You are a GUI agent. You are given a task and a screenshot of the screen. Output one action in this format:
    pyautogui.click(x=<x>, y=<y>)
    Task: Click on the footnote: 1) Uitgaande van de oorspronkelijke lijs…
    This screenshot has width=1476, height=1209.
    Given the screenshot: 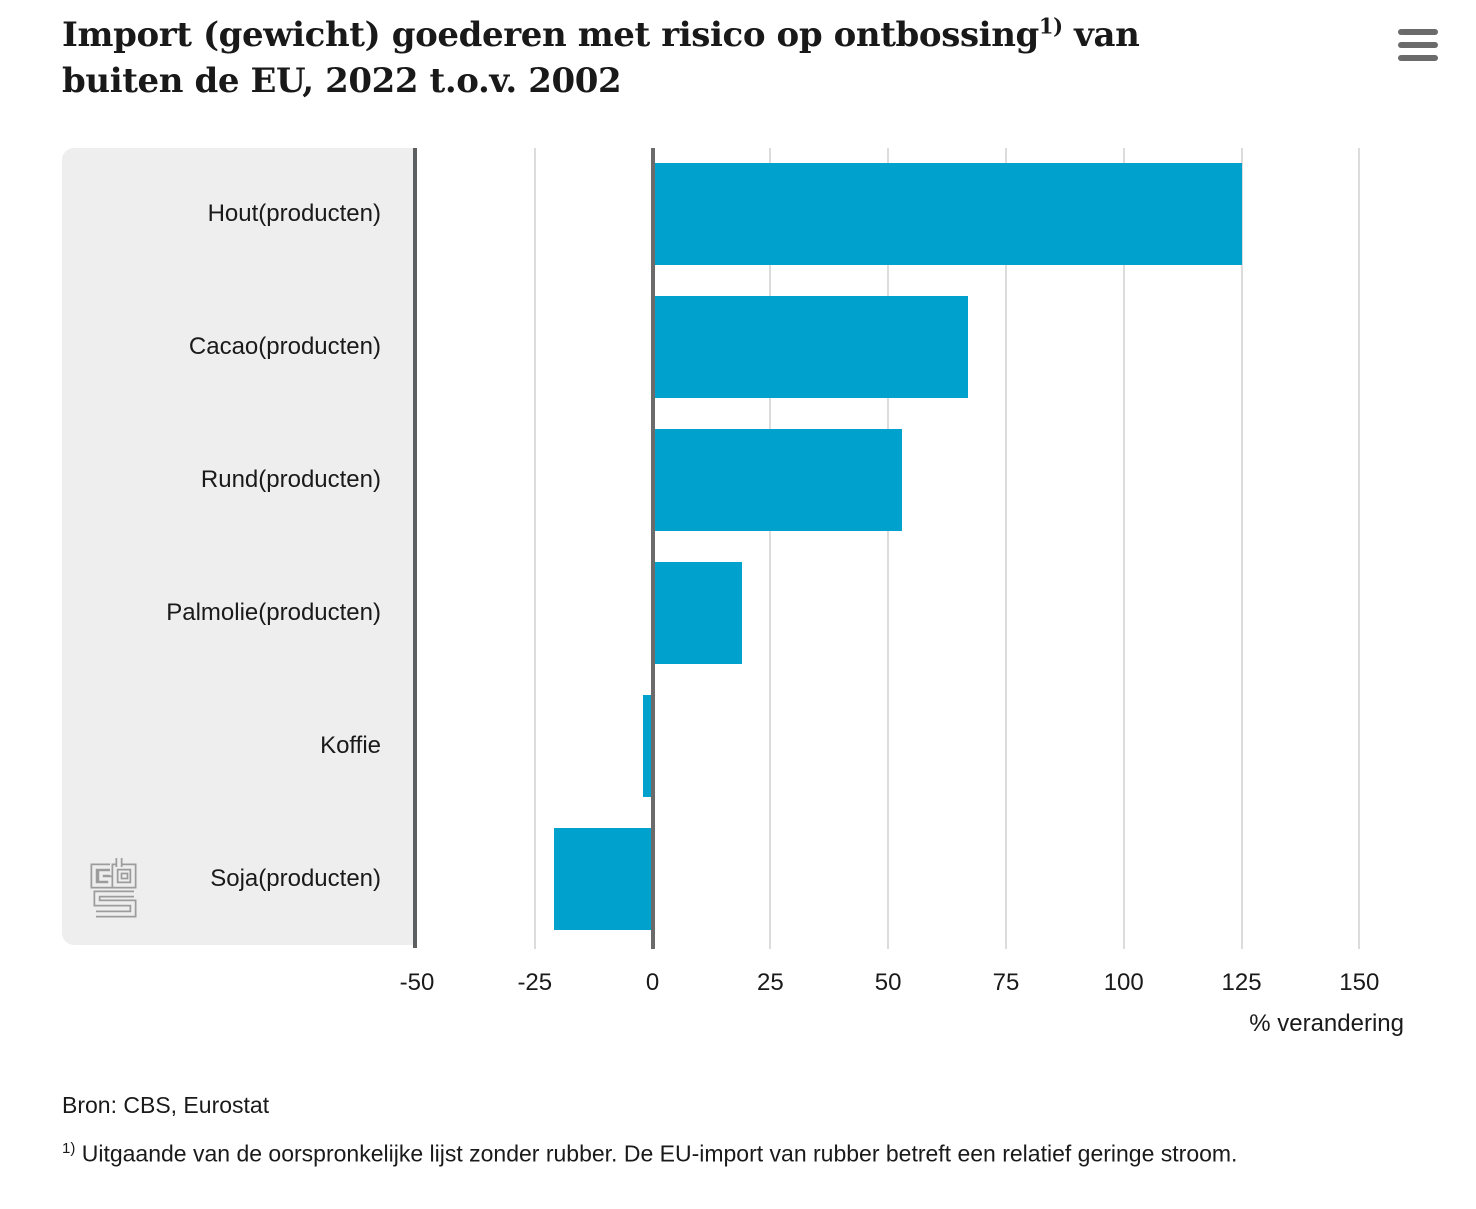 What is the action you would take?
    pyautogui.click(x=649, y=1154)
    